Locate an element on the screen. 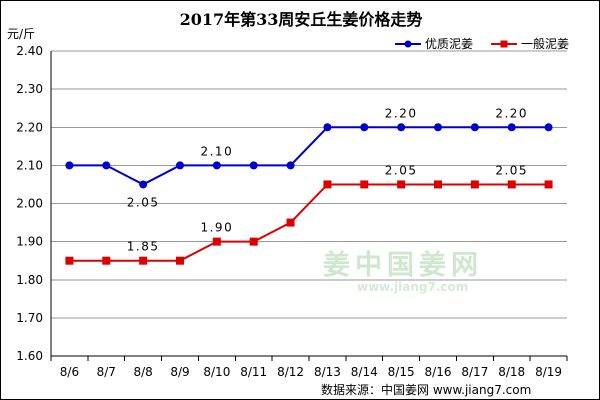 The width and height of the screenshot is (600, 400). x-tick-label: 8/12 is located at coordinates (290, 372).